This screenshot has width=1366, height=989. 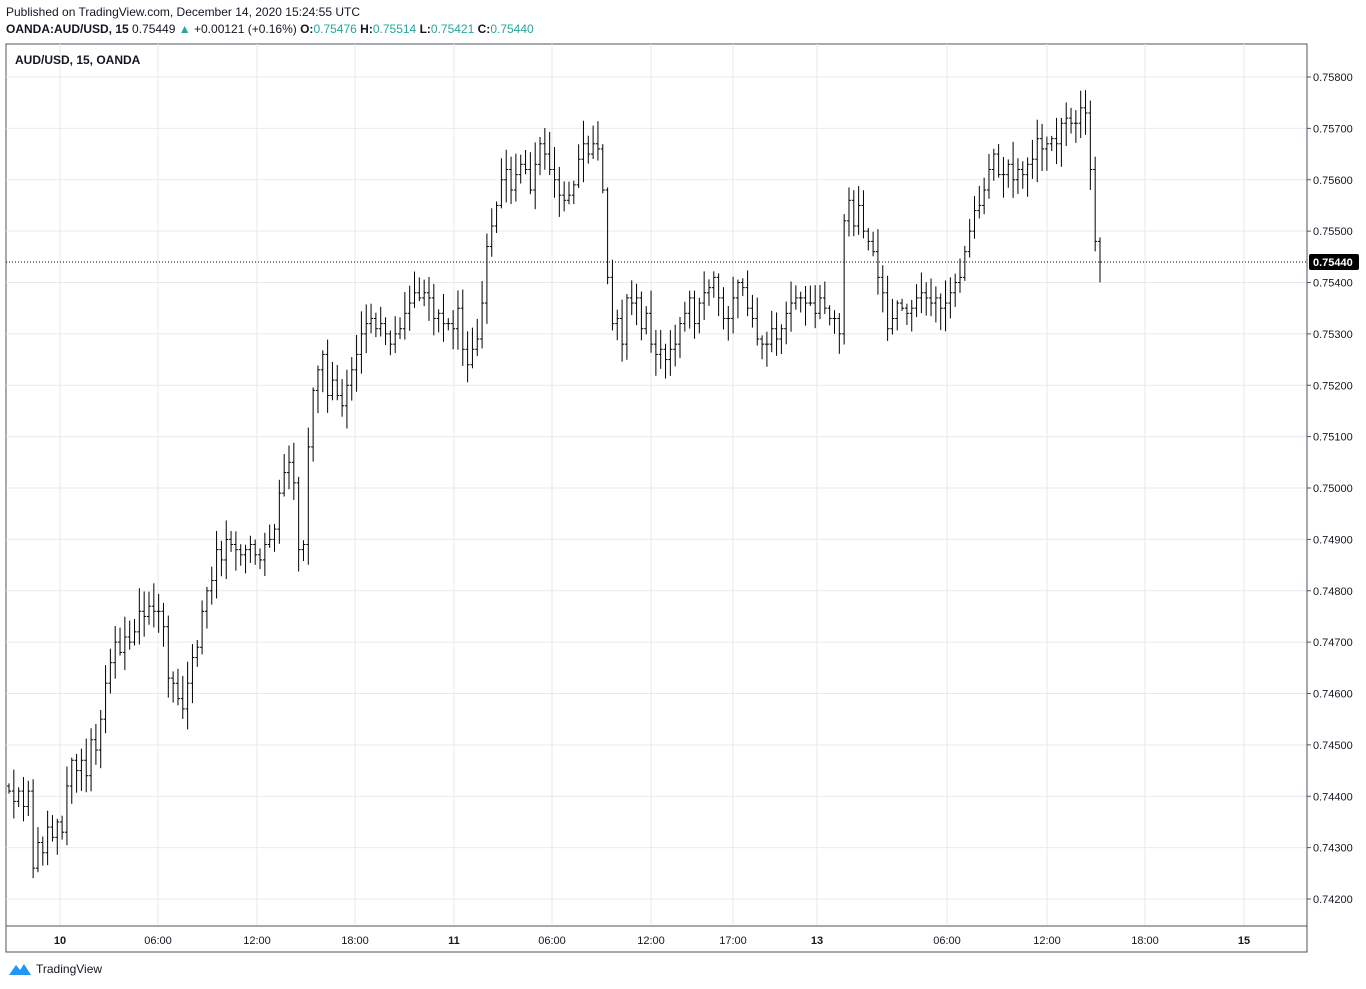 I want to click on low-key: L:, so click(x=425, y=29).